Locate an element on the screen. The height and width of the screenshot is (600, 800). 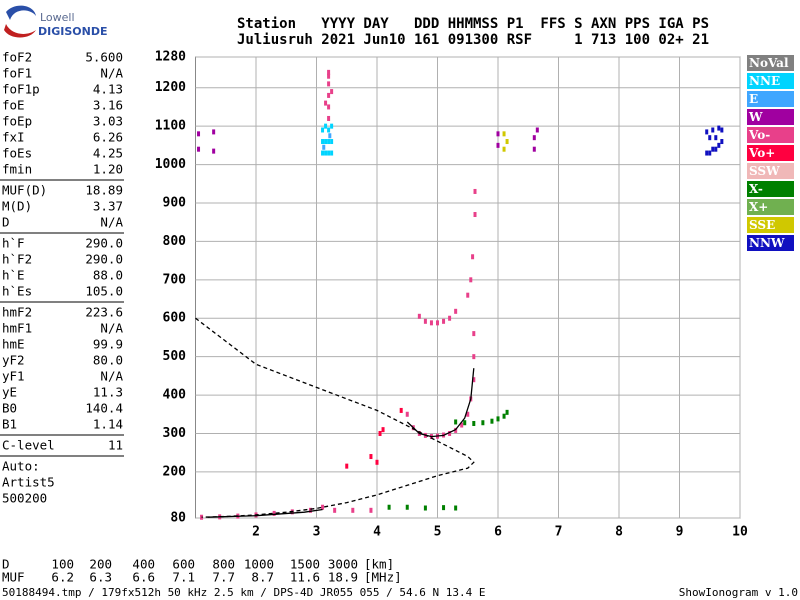
legend-label: NNW is located at coordinates (767, 243).